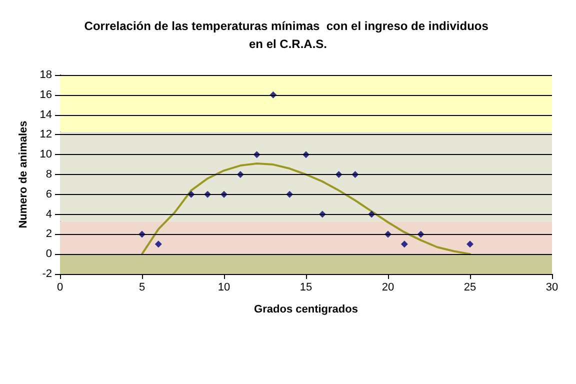 The height and width of the screenshot is (384, 576). What do you see at coordinates (46, 134) in the screenshot?
I see `y-tick-label: 12` at bounding box center [46, 134].